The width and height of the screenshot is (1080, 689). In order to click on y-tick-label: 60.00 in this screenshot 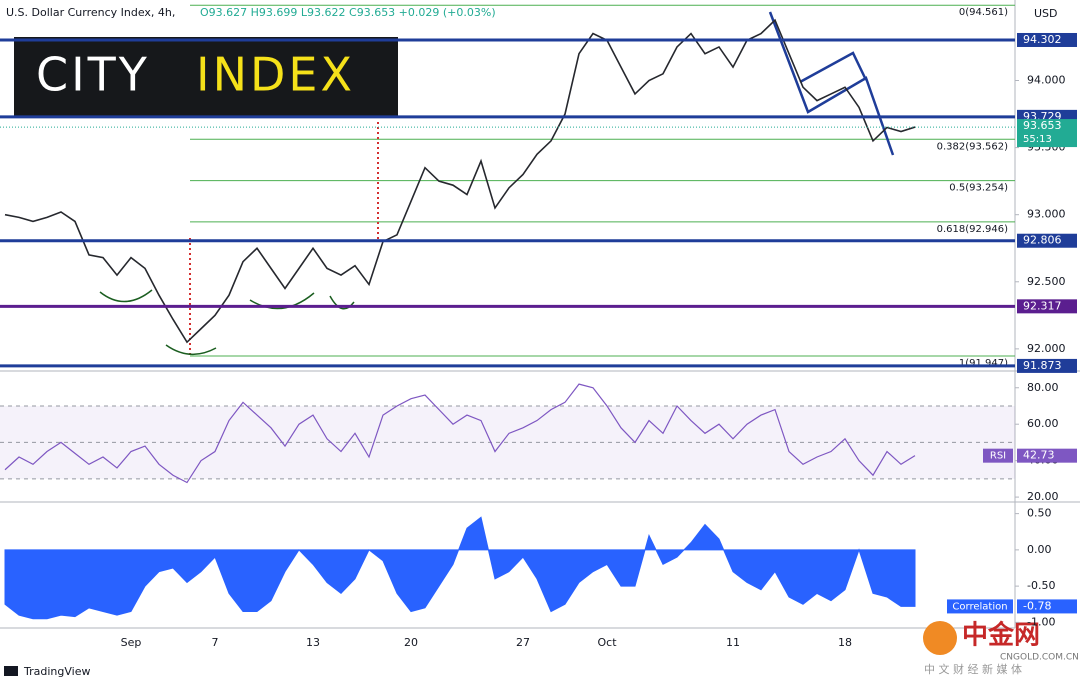, I will do `click(1043, 423)`.